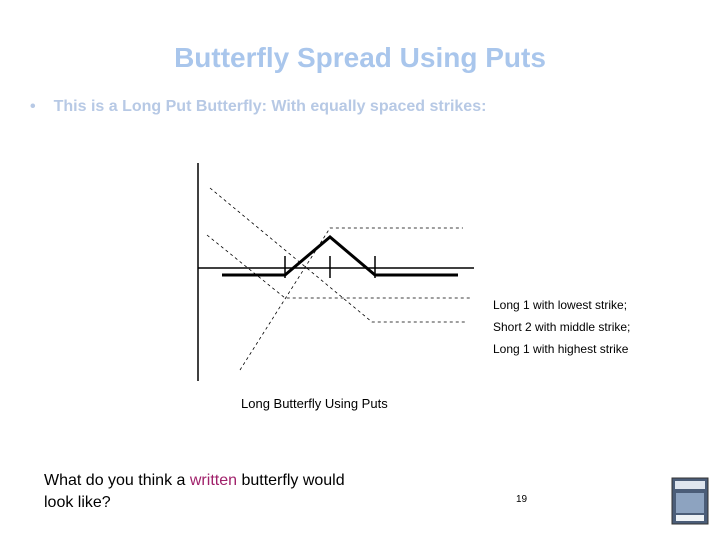 The height and width of the screenshot is (540, 720). I want to click on question-text: What do you think a, so click(115, 480).